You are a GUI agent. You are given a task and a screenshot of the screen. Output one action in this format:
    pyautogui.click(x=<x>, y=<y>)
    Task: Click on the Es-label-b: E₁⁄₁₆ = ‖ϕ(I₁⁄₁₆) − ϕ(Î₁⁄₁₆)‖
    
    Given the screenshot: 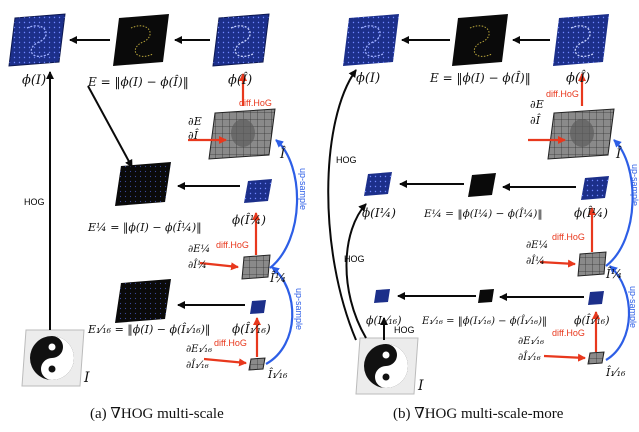 What is the action you would take?
    pyautogui.click(x=484, y=321)
    